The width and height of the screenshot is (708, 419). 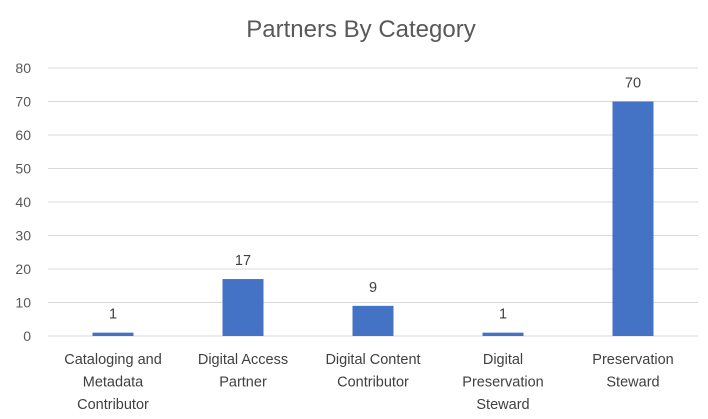 I want to click on y-tick-label: 80, so click(x=23, y=68).